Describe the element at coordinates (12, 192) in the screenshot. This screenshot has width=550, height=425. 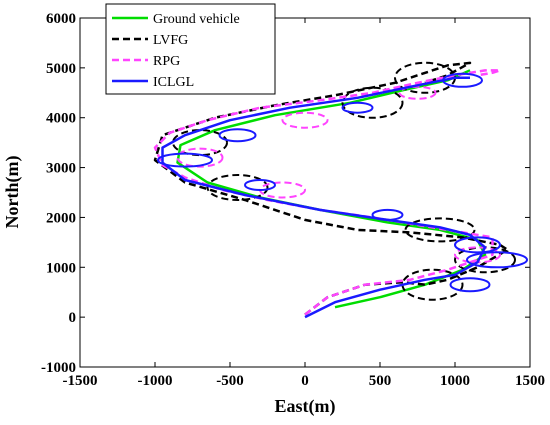
I see `y-axis-title: North(m)` at that location.